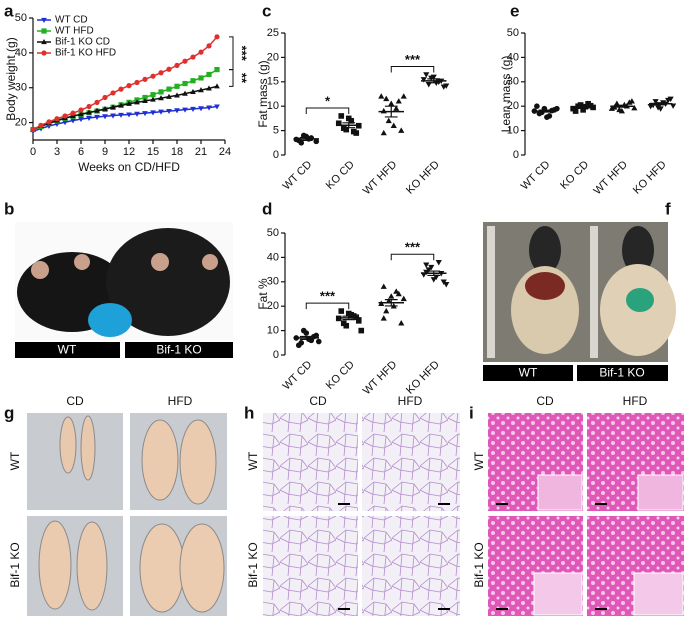 This screenshot has width=685, height=622. Describe the element at coordinates (263, 294) in the screenshot. I see `y-axis-label: Fat %` at that location.